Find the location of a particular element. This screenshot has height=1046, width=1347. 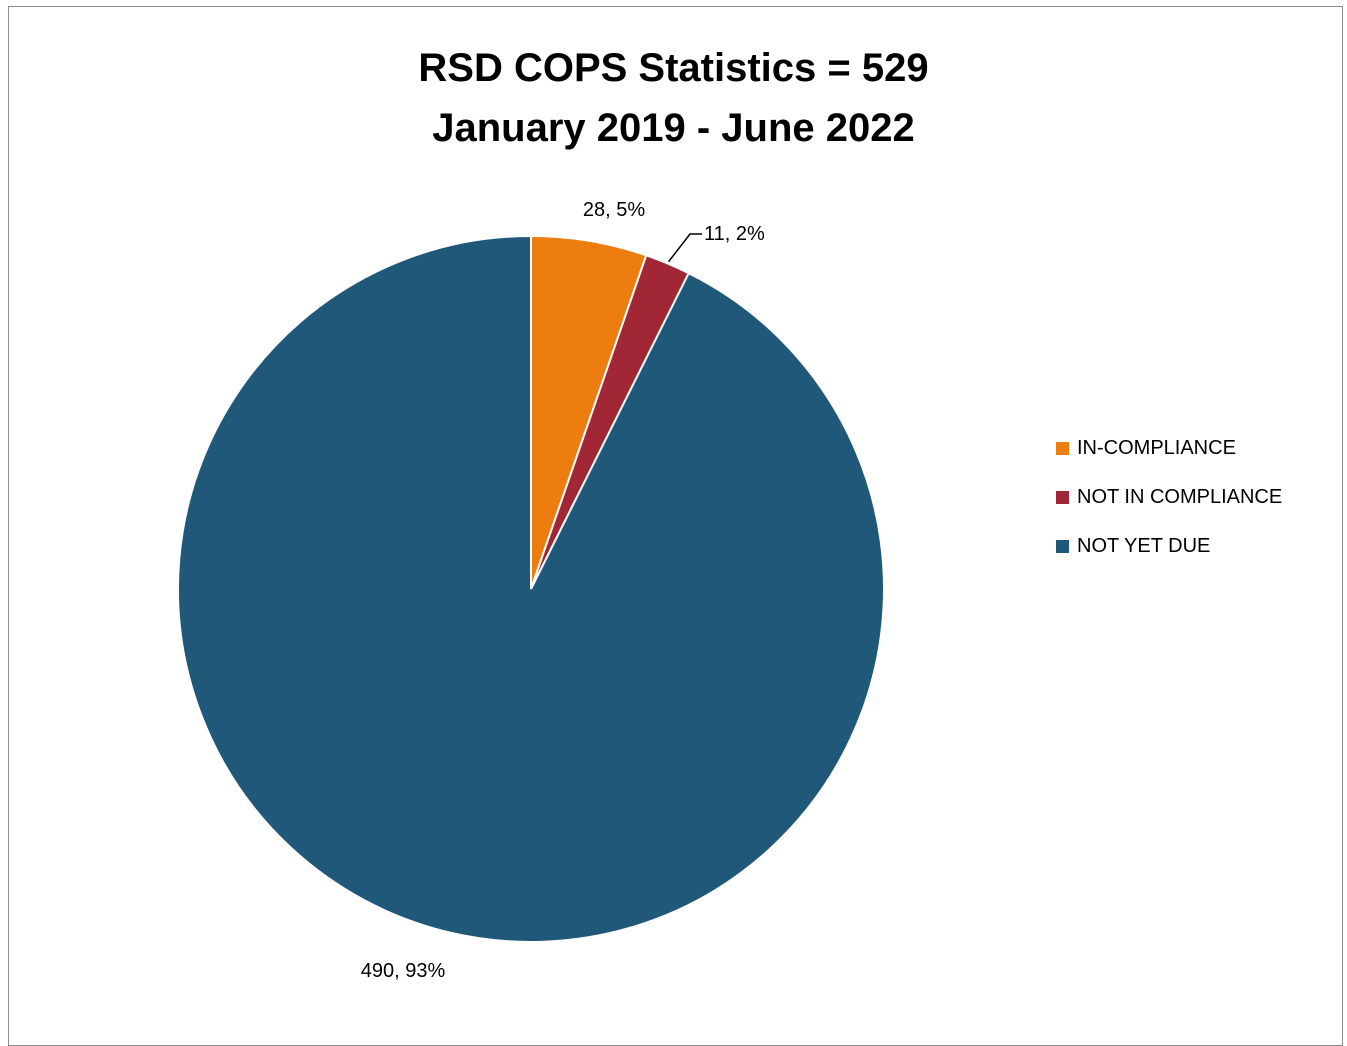

chart-subtitle: January 2019 - June 2022 is located at coordinates (673, 128).